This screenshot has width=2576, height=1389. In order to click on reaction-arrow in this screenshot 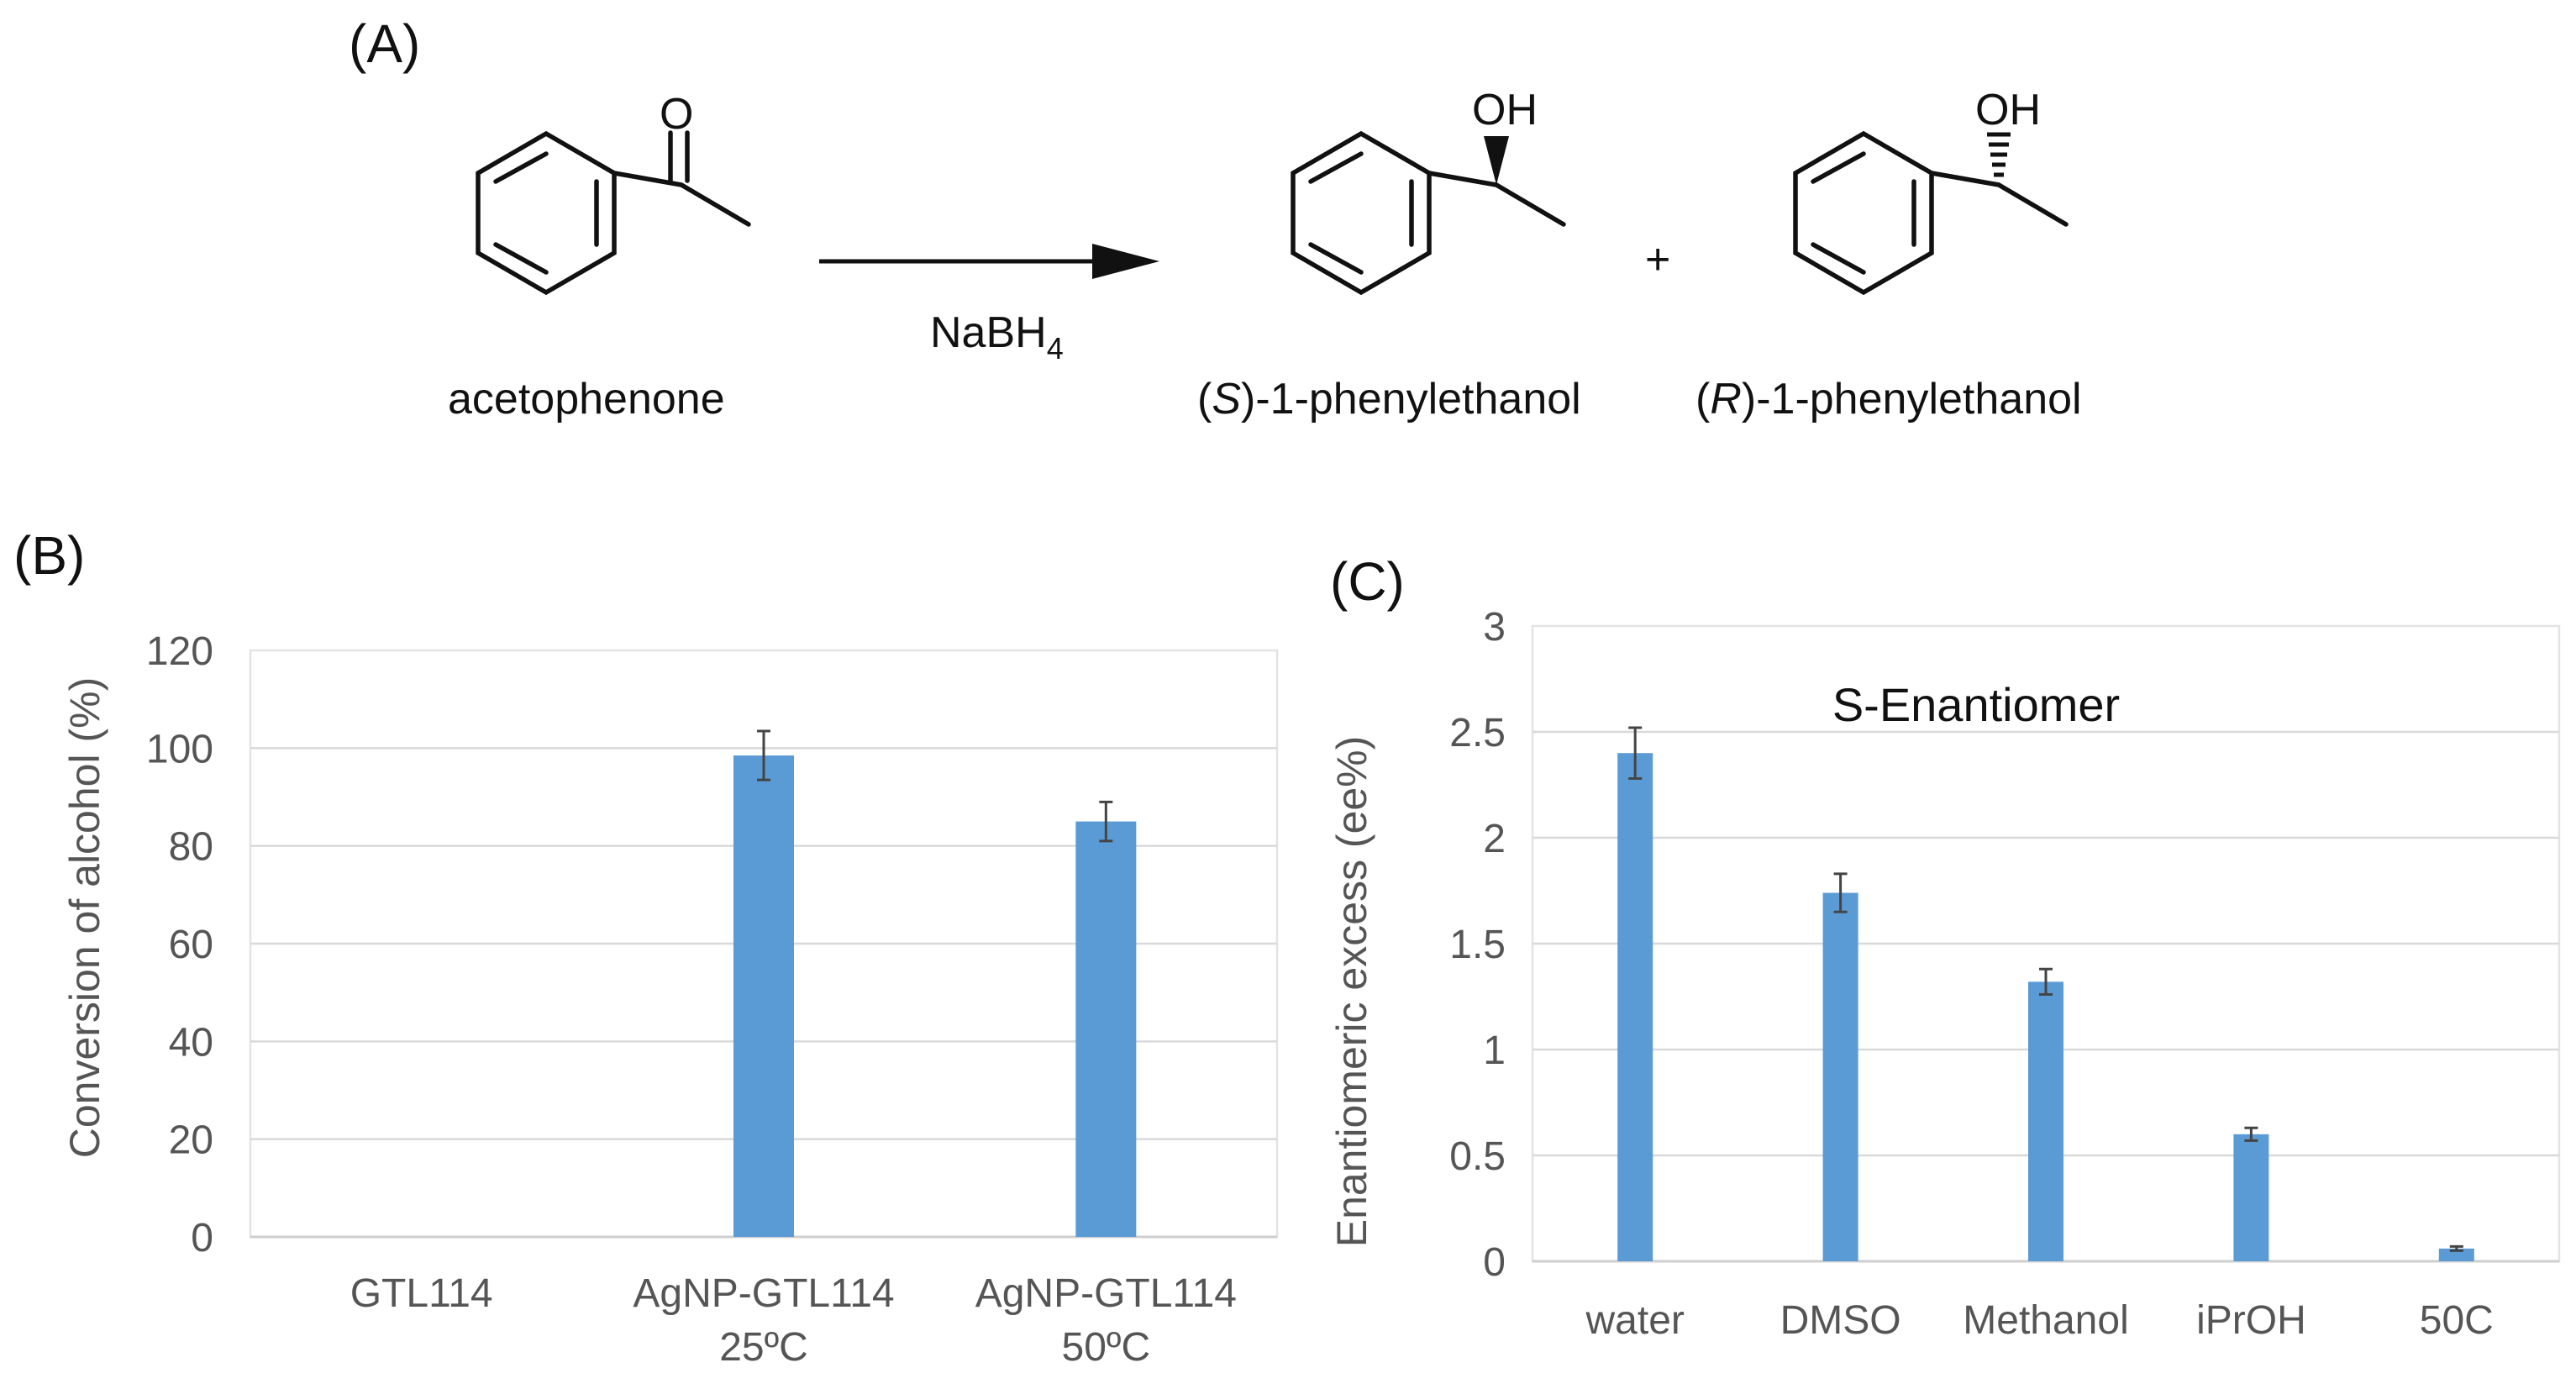, I will do `click(989, 262)`.